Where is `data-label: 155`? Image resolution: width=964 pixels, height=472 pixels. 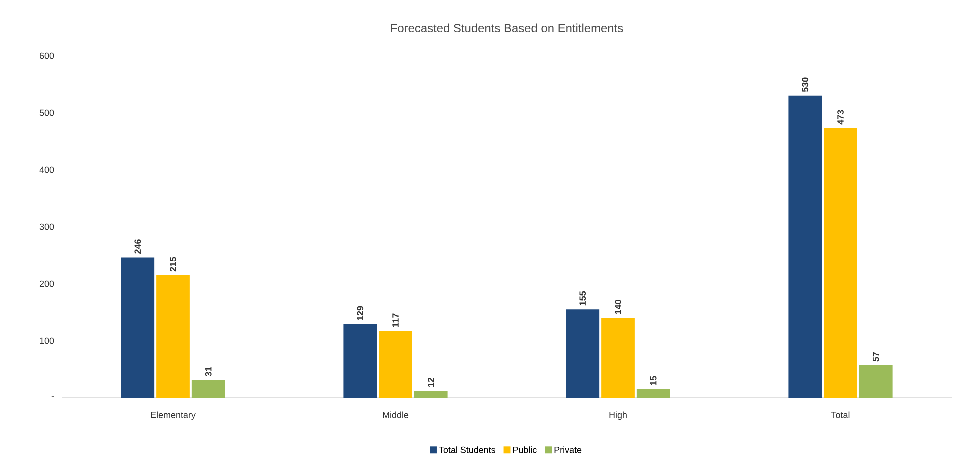 data-label: 155 is located at coordinates (583, 298).